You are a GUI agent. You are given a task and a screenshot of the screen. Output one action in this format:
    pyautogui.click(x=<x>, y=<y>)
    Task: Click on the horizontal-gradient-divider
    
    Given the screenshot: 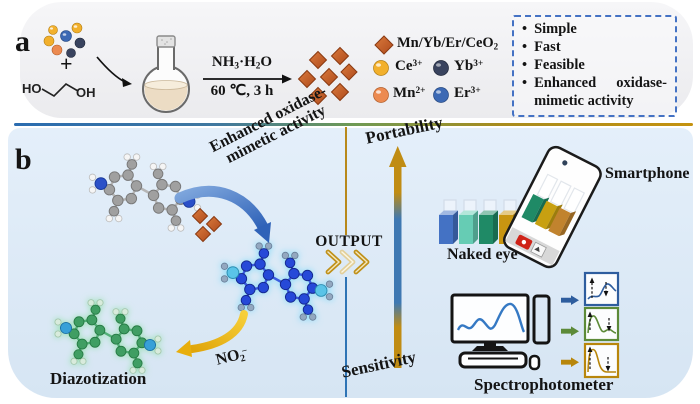 What is the action you would take?
    pyautogui.click(x=353, y=125)
    